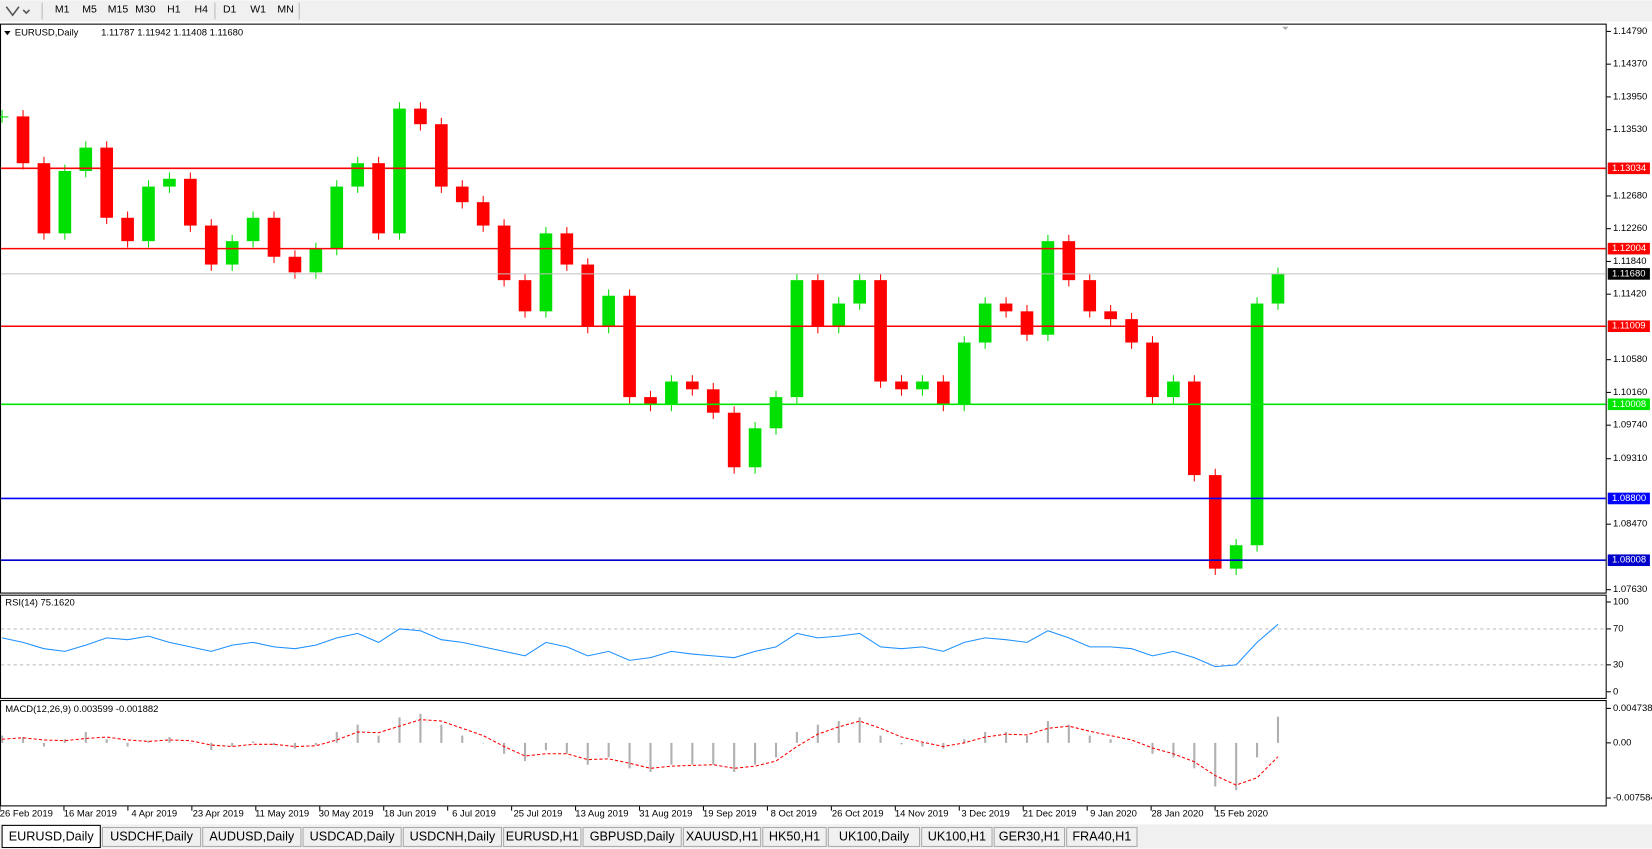  What do you see at coordinates (825, 326) in the screenshot?
I see `horizontal-line: 1.11009` at bounding box center [825, 326].